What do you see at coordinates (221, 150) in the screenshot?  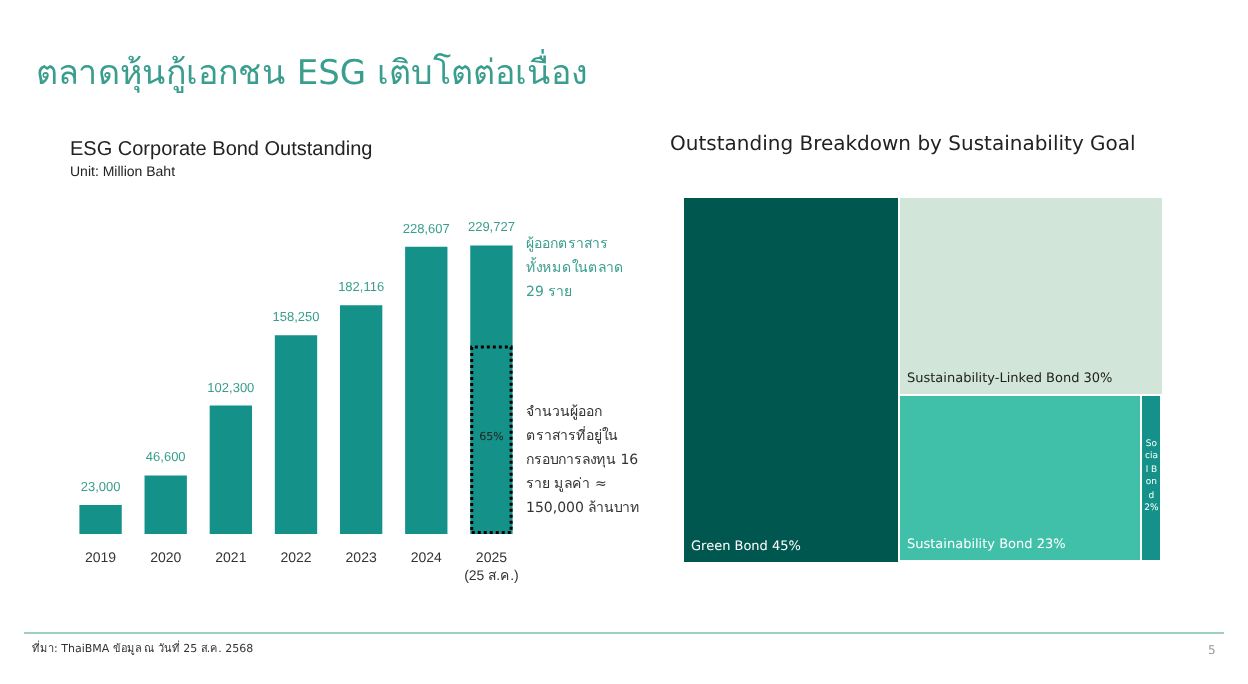 I see `chart-title: ESG Corporate Bond Outstanding` at bounding box center [221, 150].